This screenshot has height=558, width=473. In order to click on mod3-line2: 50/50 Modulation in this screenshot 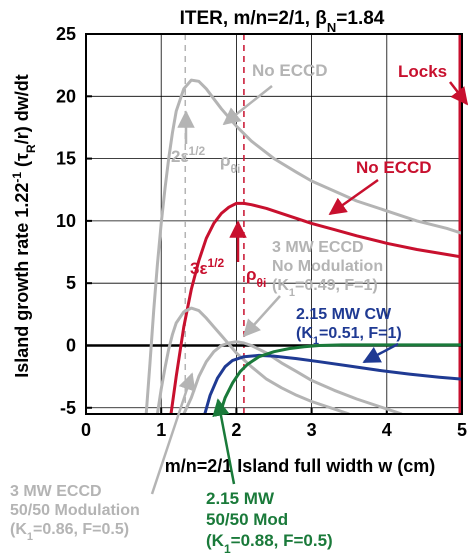, I will do `click(75, 510)`.